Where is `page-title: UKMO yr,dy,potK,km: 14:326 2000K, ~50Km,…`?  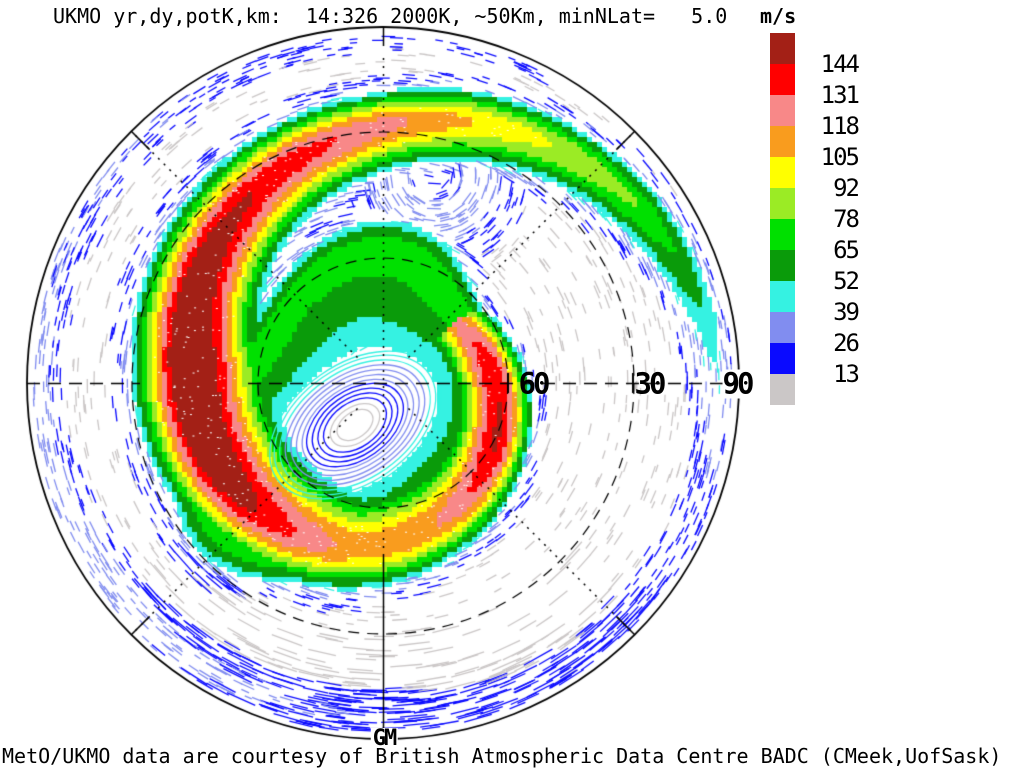
page-title: UKMO yr,dy,potK,km: 14:326 2000K, ~50Km,… is located at coordinates (390, 16).